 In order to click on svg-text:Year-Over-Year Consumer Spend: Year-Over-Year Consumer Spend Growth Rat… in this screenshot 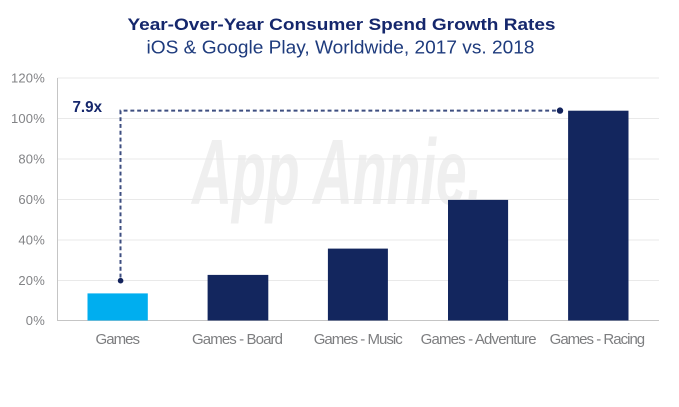, I will do `click(342, 24)`.